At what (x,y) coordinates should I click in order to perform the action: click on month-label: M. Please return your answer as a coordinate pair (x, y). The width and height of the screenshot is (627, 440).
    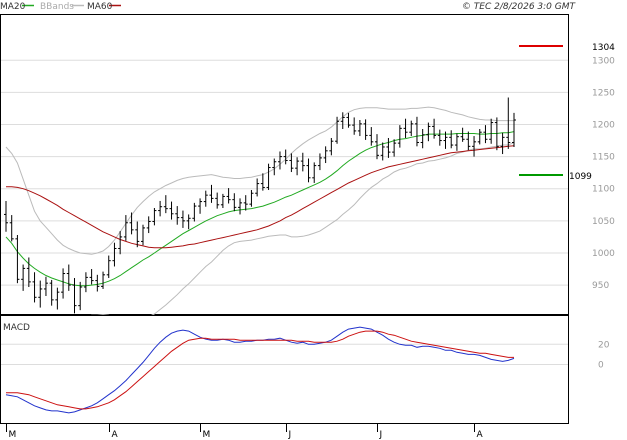
    Looking at the image, I should click on (207, 435).